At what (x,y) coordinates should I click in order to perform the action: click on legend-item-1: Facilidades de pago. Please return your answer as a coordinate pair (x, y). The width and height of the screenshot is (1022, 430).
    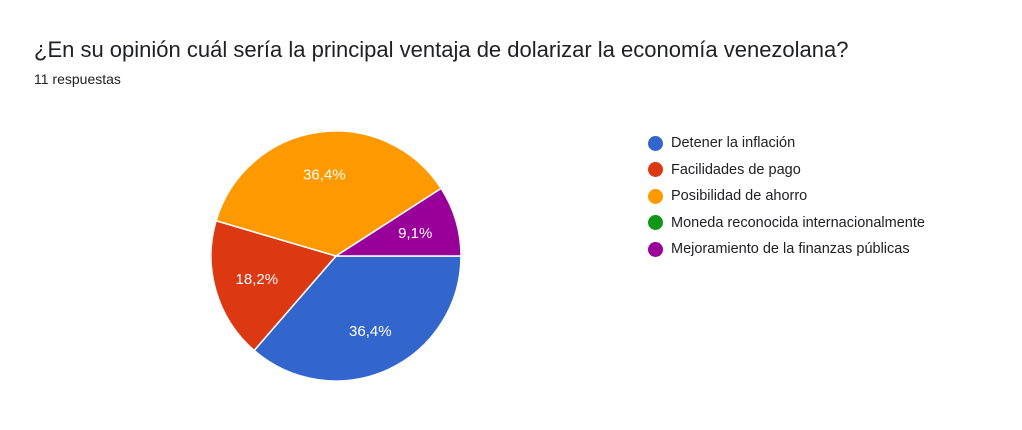
    Looking at the image, I should click on (786, 170).